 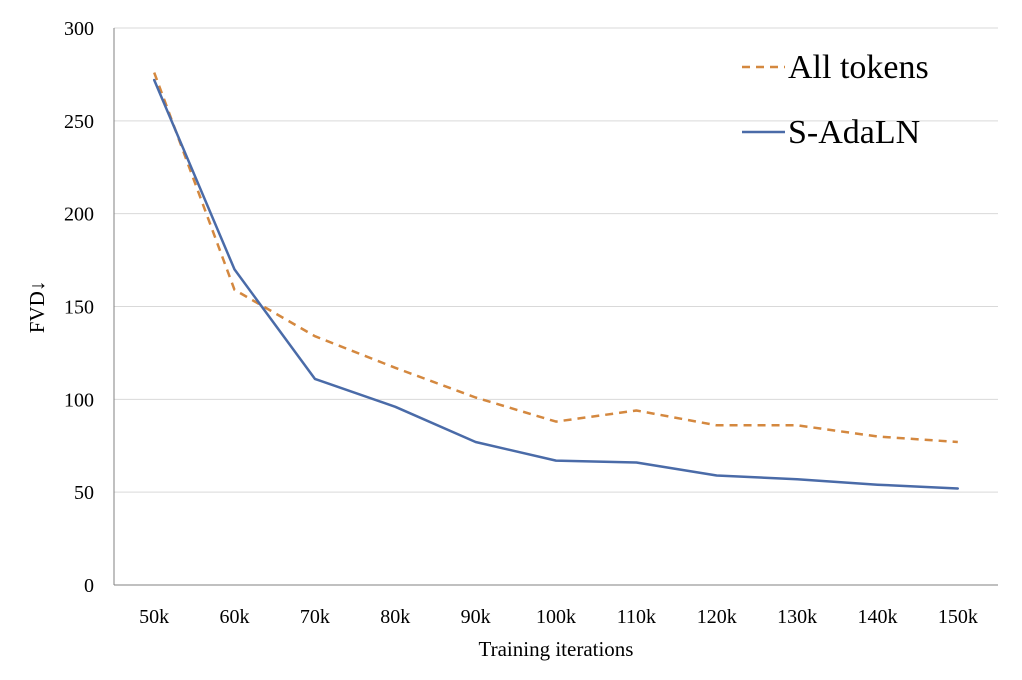 What do you see at coordinates (89, 586) in the screenshot?
I see `y-tick-label: 0` at bounding box center [89, 586].